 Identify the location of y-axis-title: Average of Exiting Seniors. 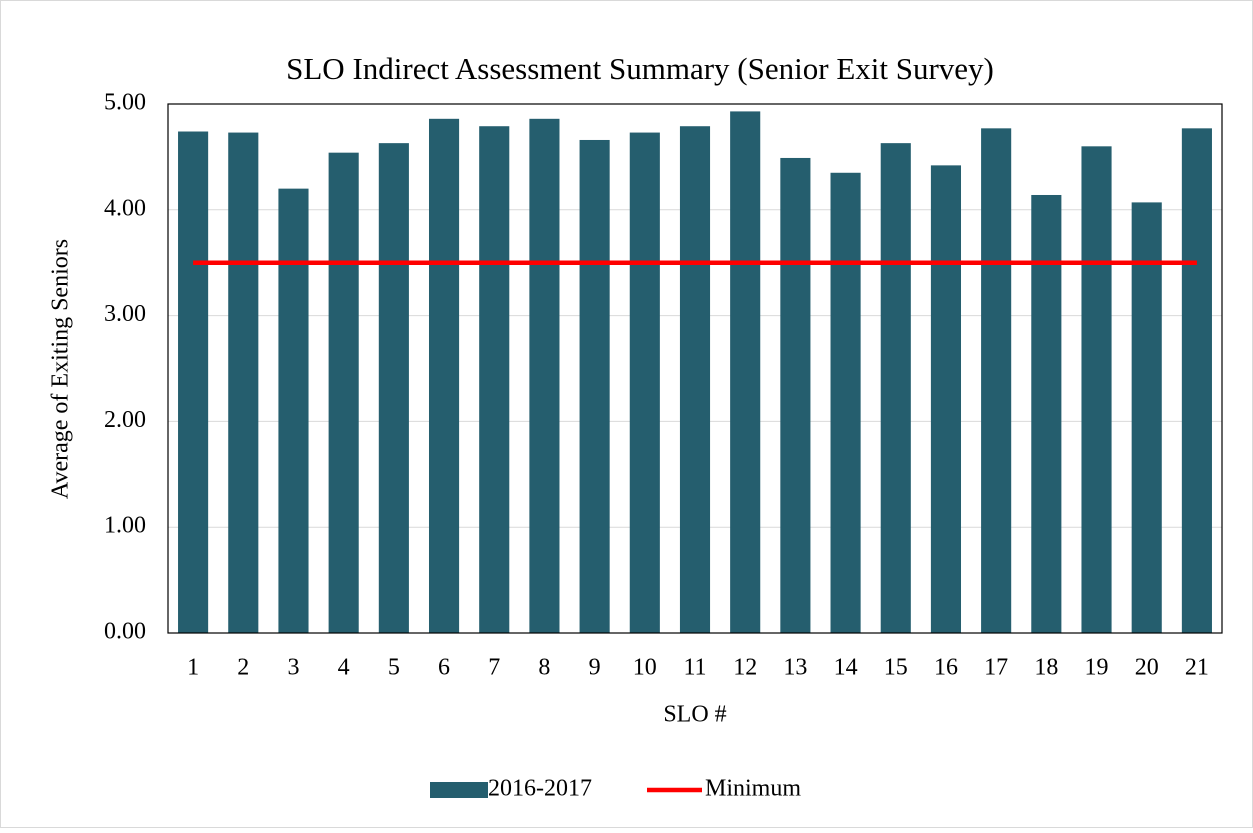
(61, 369).